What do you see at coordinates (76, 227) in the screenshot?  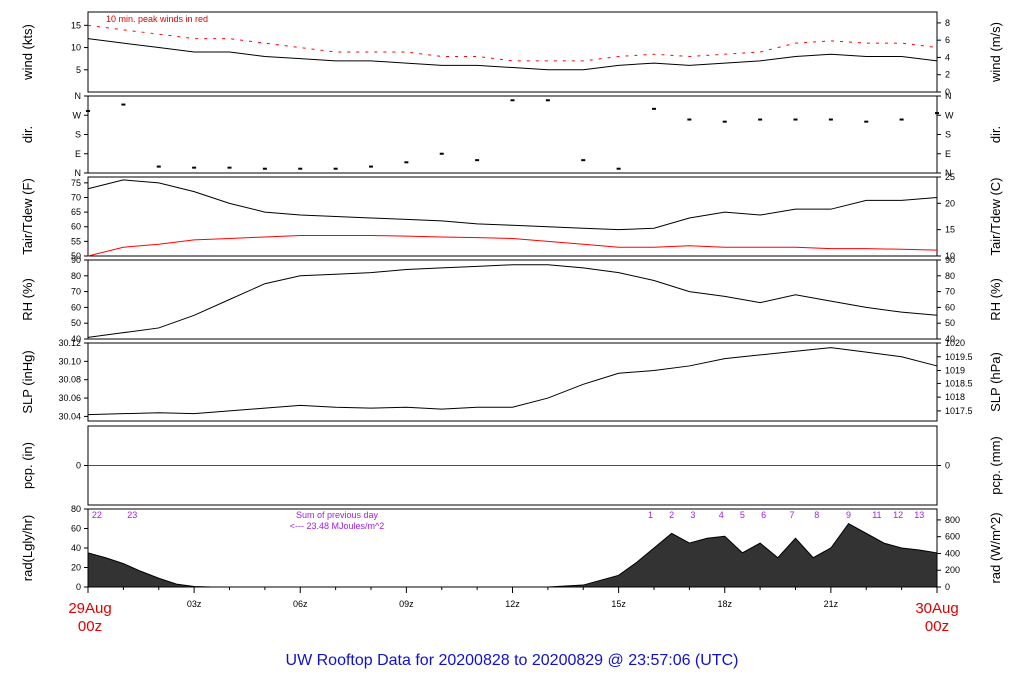 I see `temp-left-tick-label: 60` at bounding box center [76, 227].